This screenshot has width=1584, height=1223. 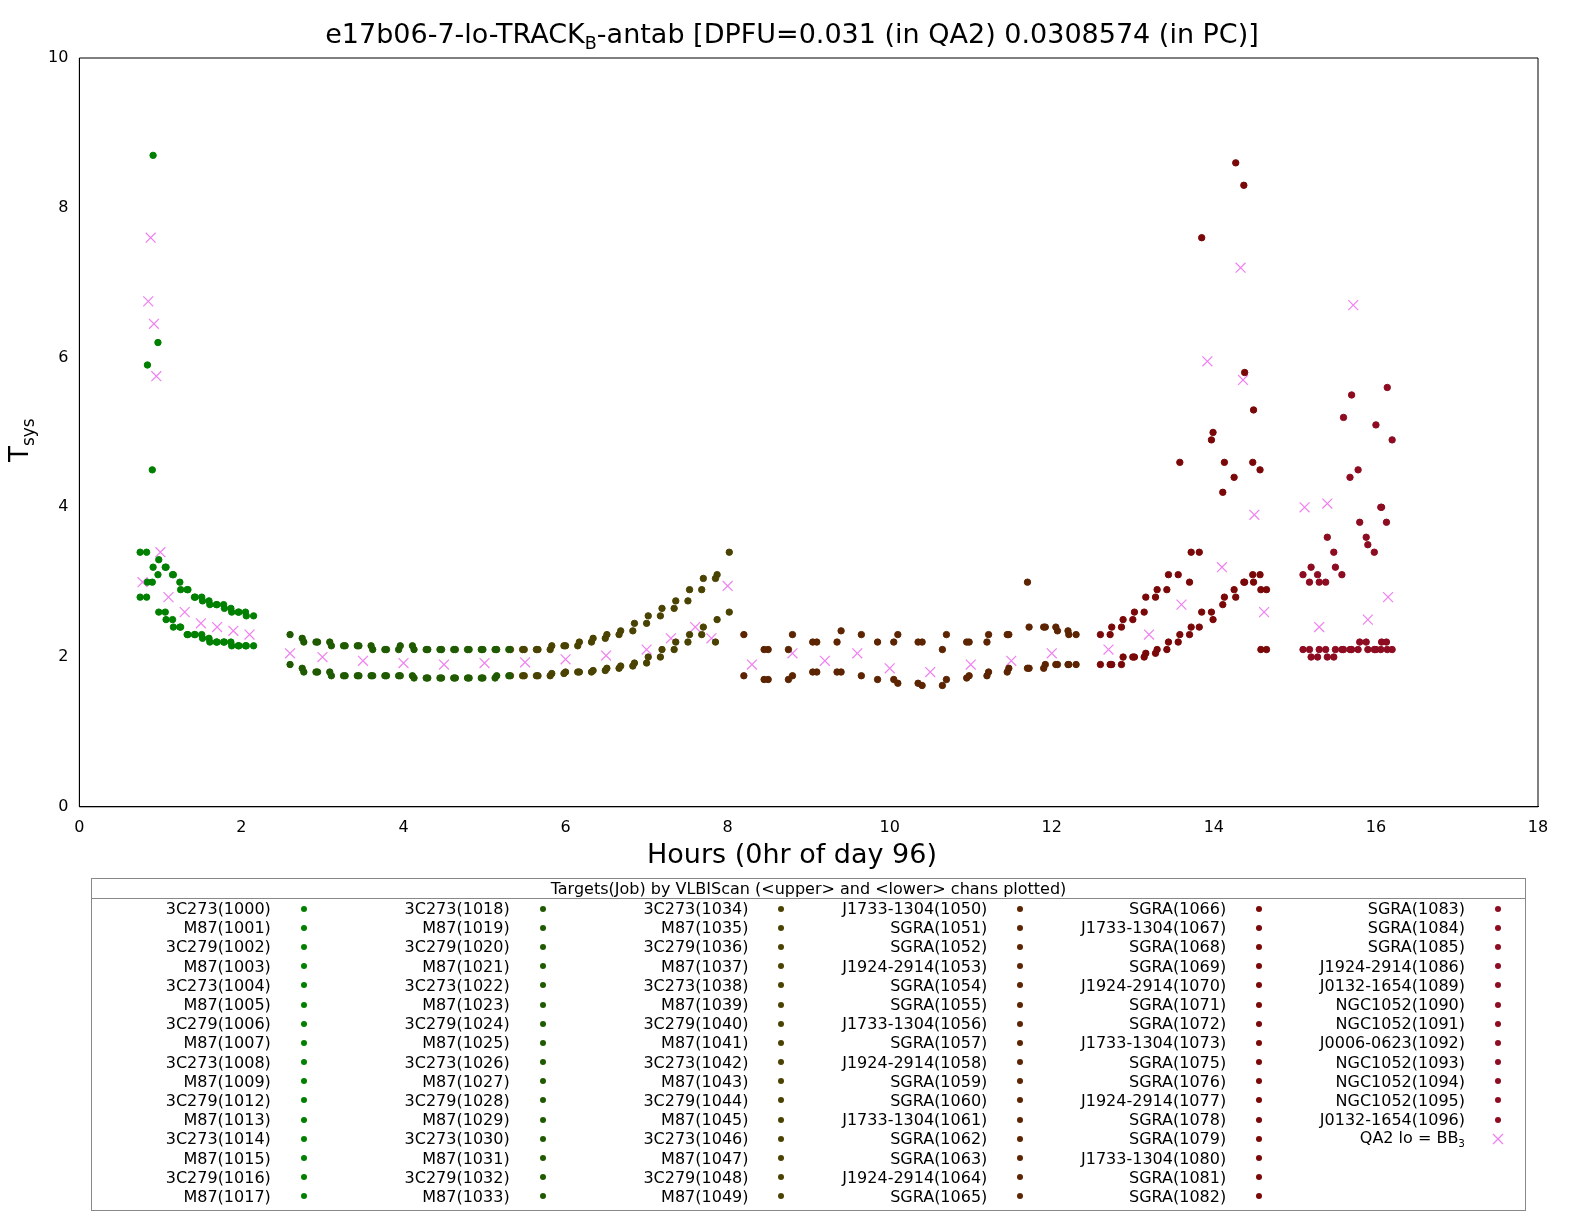 I want to click on legend-label: SGRA(1057), so click(x=939, y=1043).